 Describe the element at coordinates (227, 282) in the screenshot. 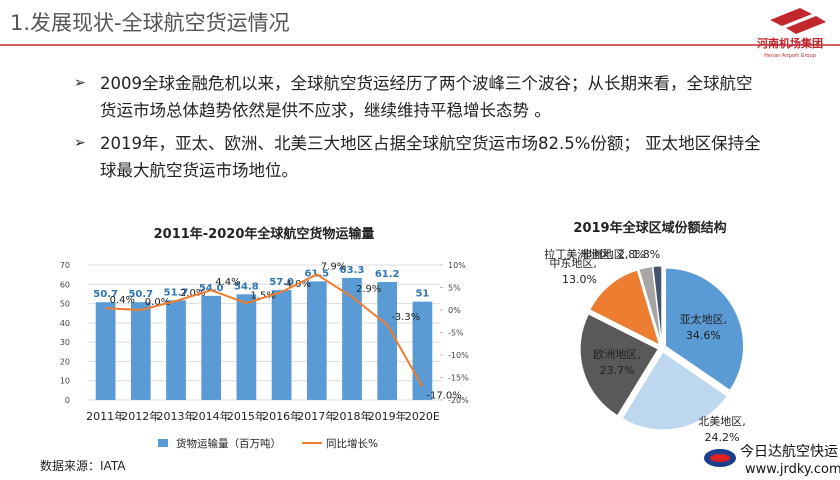

I see `line-label: 4.4%` at that location.